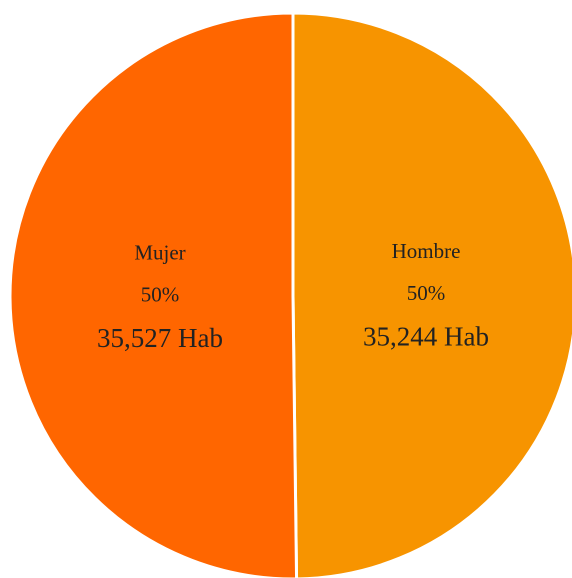 The height and width of the screenshot is (578, 572). I want to click on slice-name: Mujer, so click(159, 253).